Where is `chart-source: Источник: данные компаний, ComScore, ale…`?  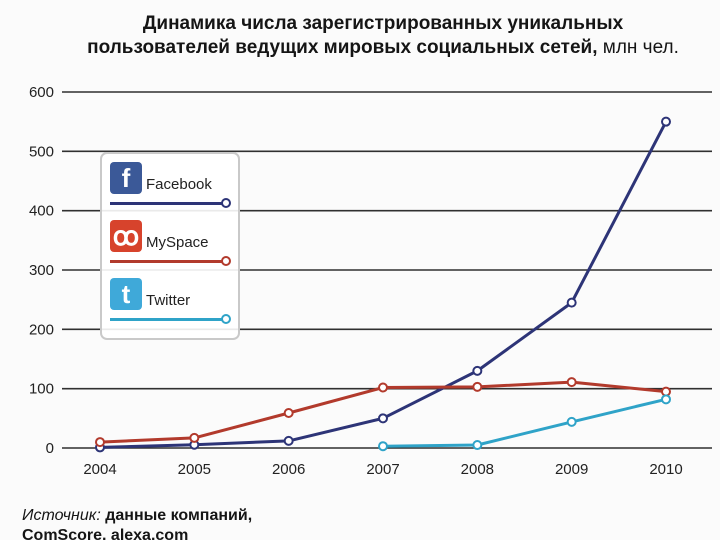 chart-source: Источник: данные компаний, ComScore, ale… is located at coordinates (137, 523).